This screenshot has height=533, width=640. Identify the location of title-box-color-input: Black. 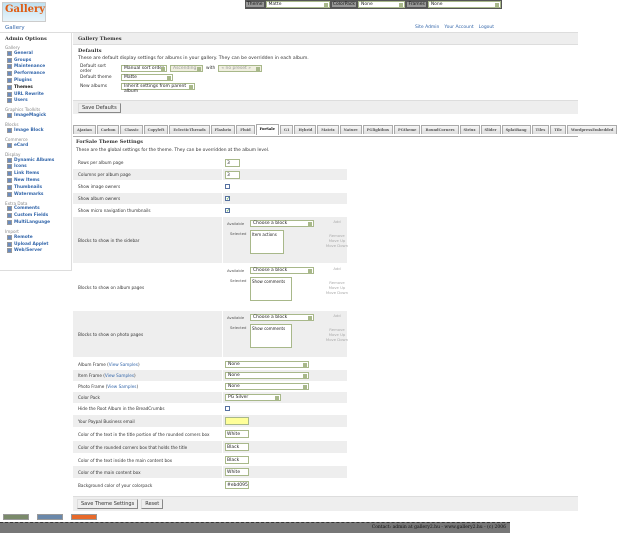
(237, 447).